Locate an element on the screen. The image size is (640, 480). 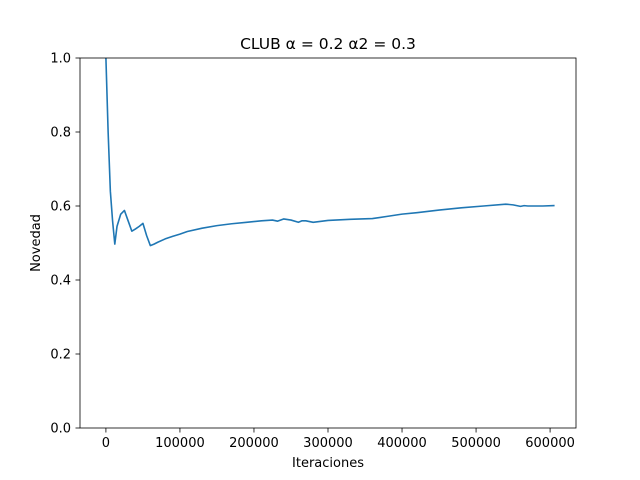
x-tick-label: 100000 is located at coordinates (180, 443).